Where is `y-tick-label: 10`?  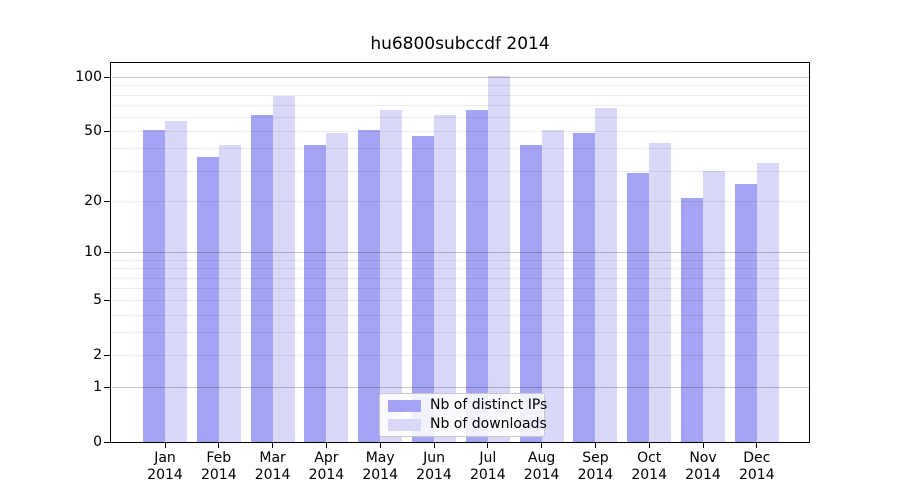 y-tick-label: 10 is located at coordinates (93, 252).